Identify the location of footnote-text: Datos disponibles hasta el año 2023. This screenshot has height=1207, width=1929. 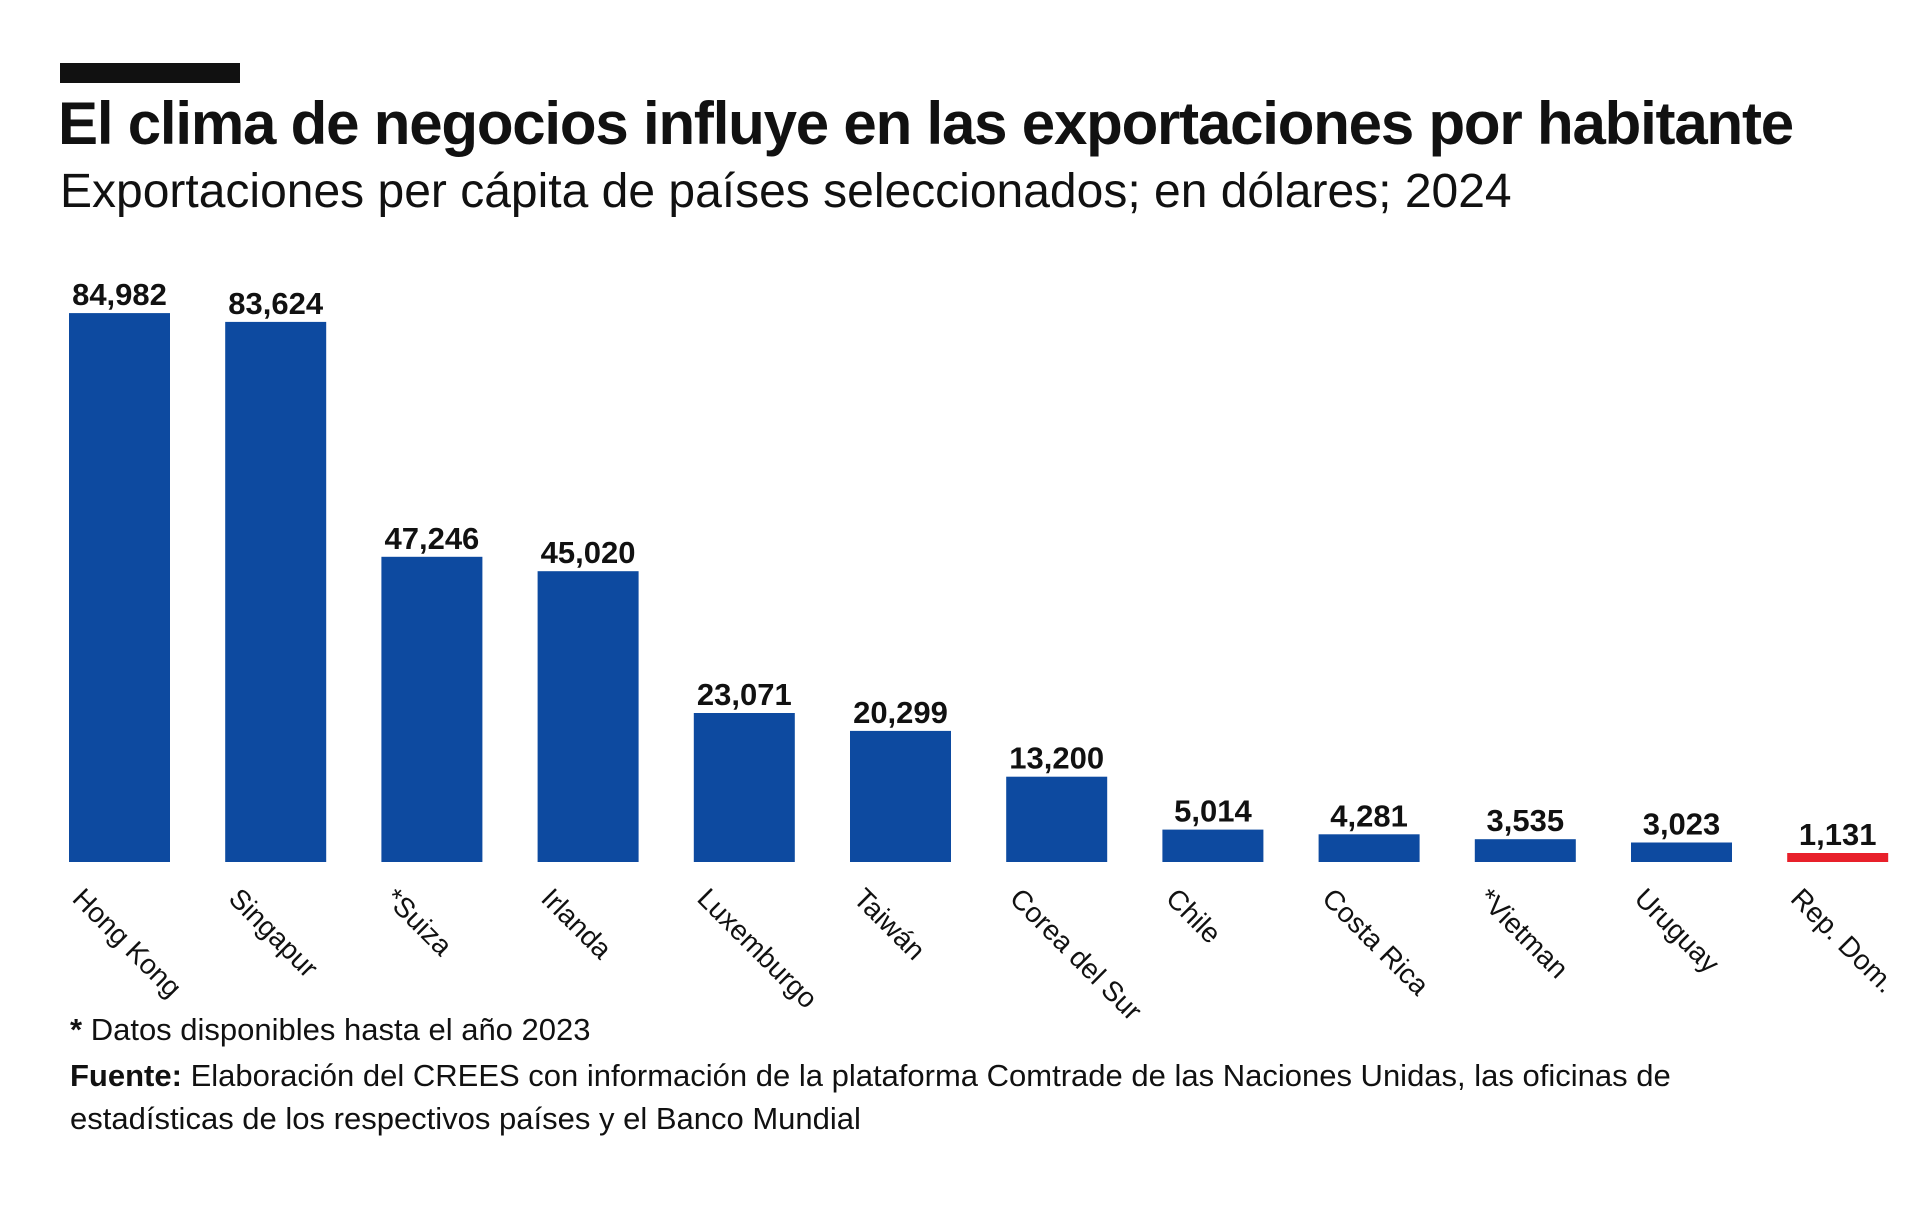
(340, 1029).